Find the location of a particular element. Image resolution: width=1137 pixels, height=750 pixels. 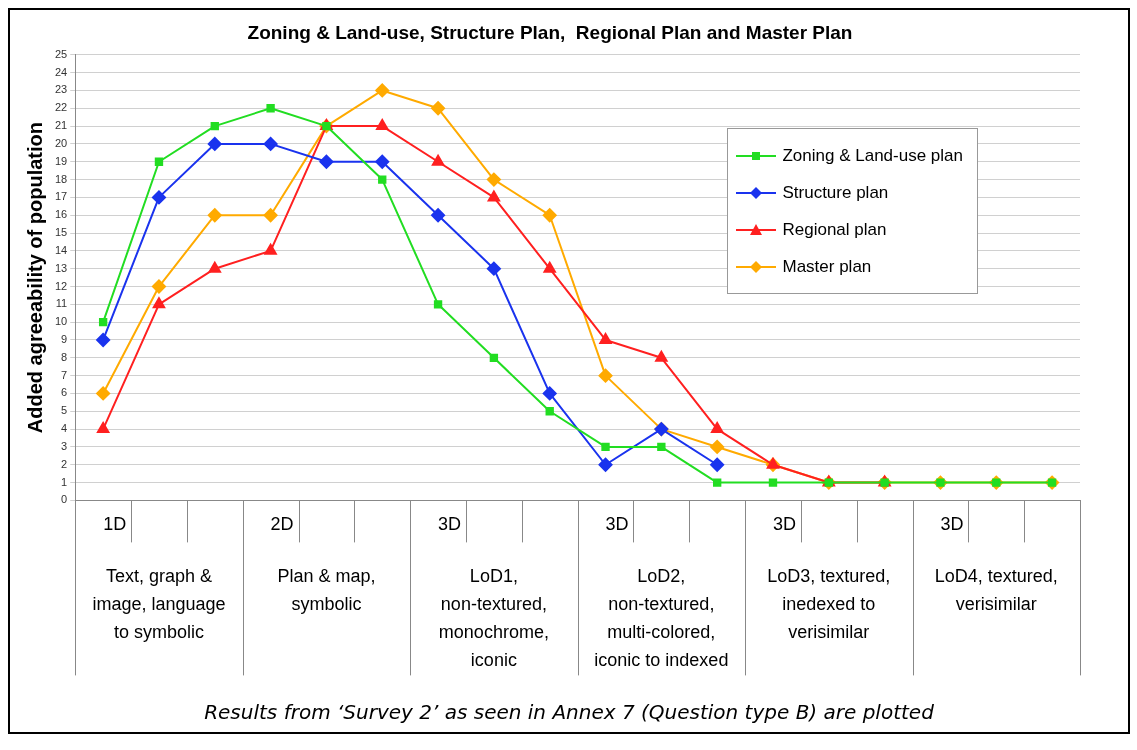

text: Results from ‘Survey 2’ as seen in Annex 7 (Question type B) are plotted is located at coordinates (569, 713).